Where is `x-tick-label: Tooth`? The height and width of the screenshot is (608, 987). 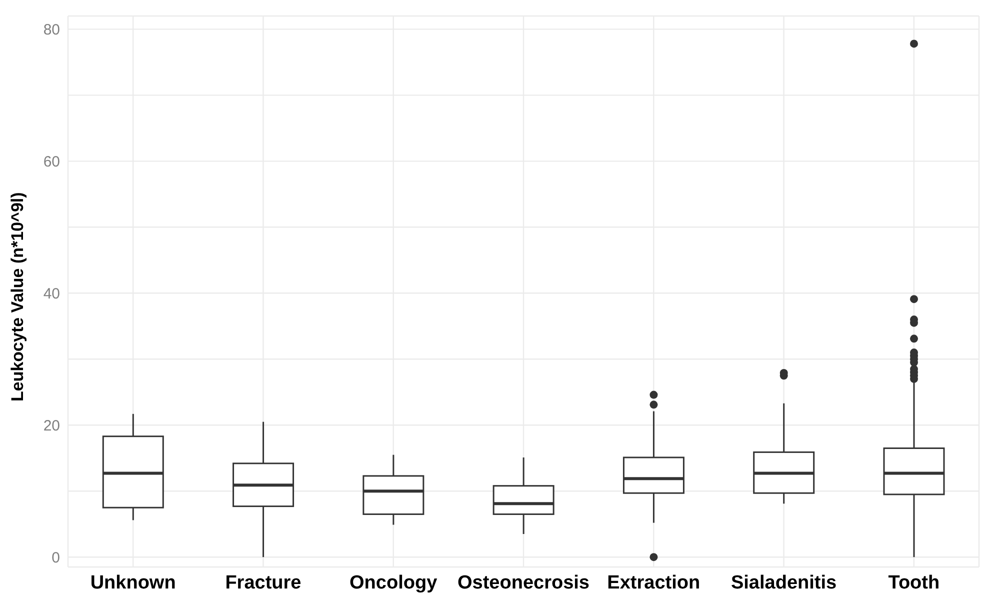
x-tick-label: Tooth is located at coordinates (914, 583).